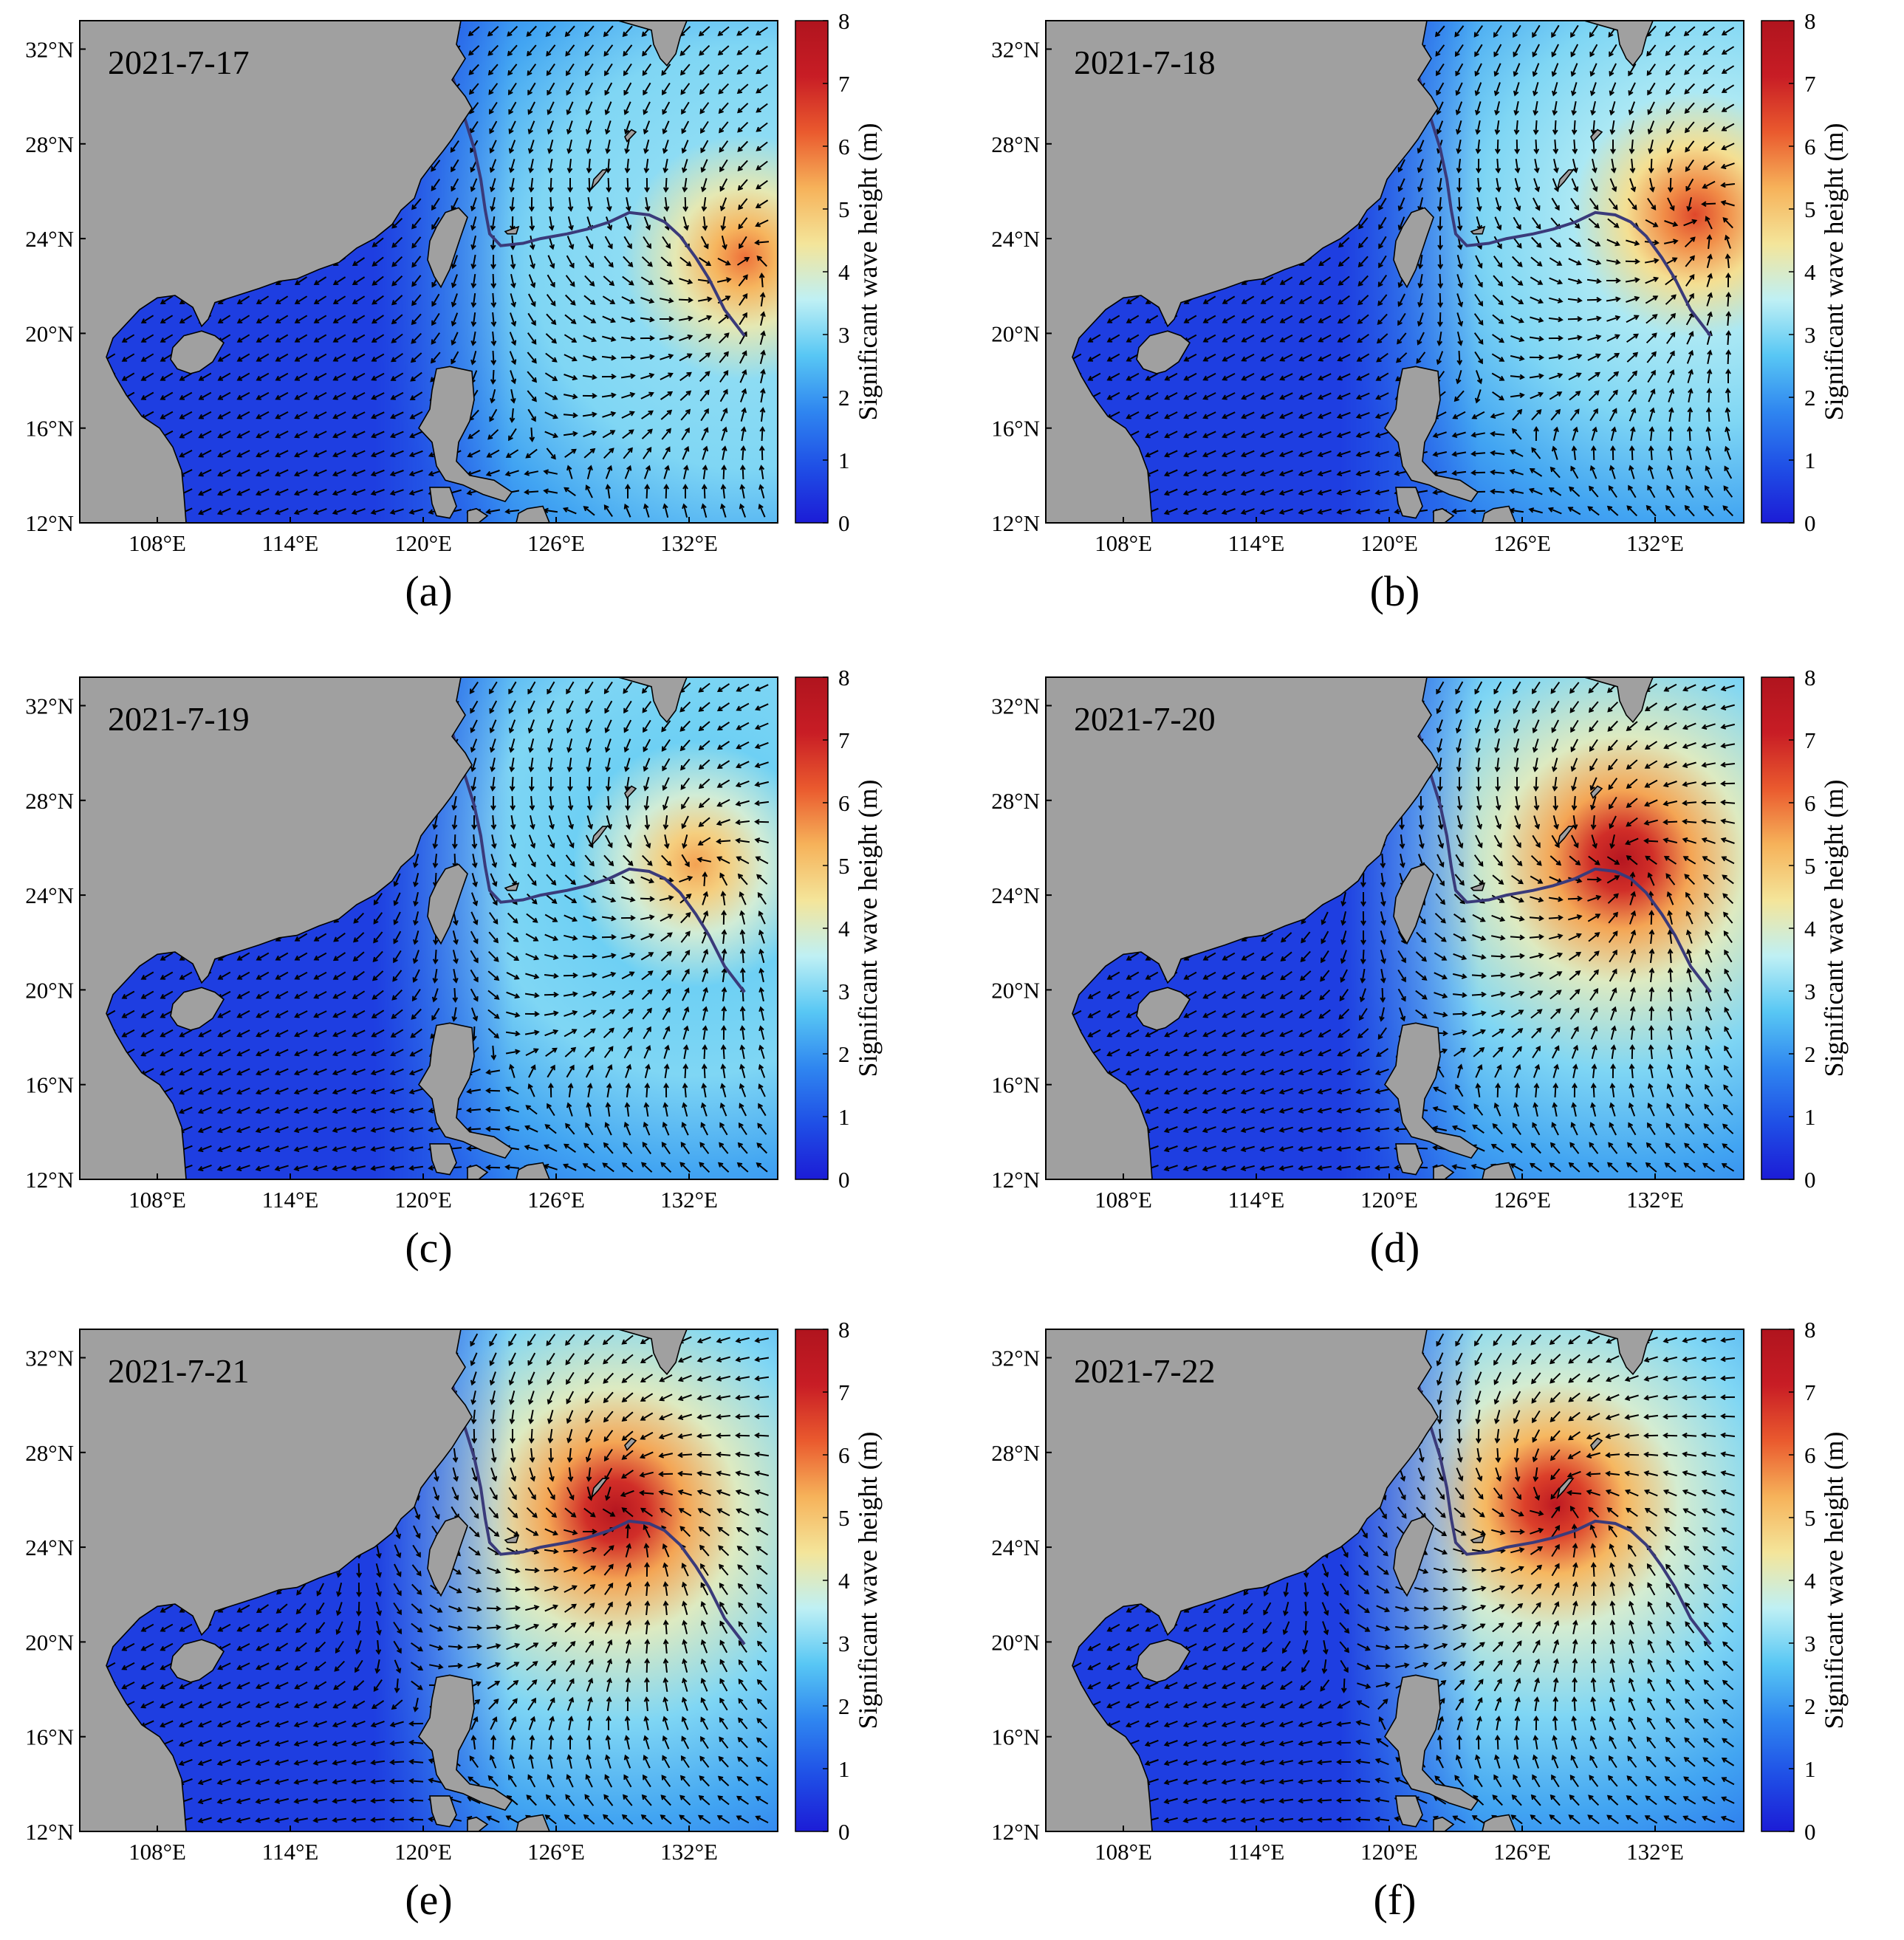 The width and height of the screenshot is (1904, 1940). Describe the element at coordinates (844, 1117) in the screenshot. I see `colorbar-tick-label: 1` at that location.